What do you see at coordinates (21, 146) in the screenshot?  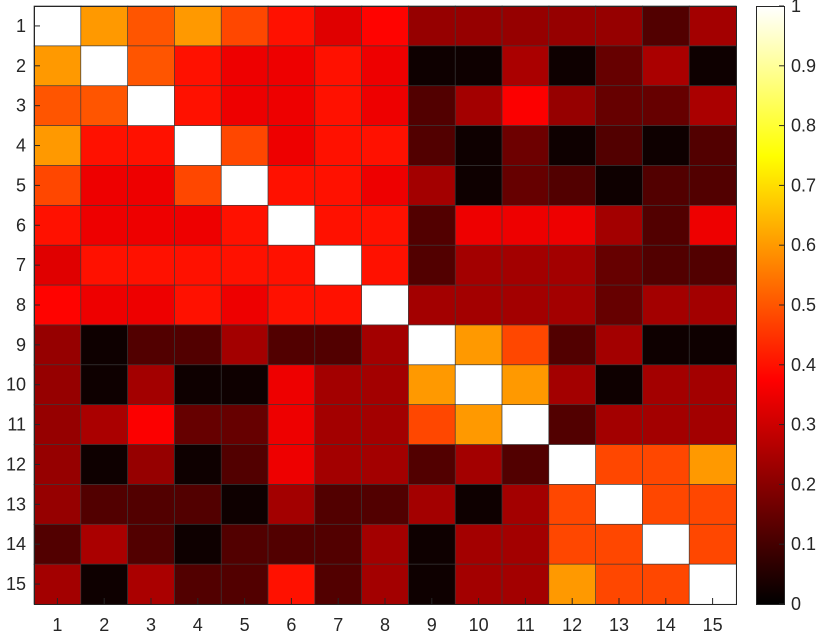 I see `y-tick-label: 4` at bounding box center [21, 146].